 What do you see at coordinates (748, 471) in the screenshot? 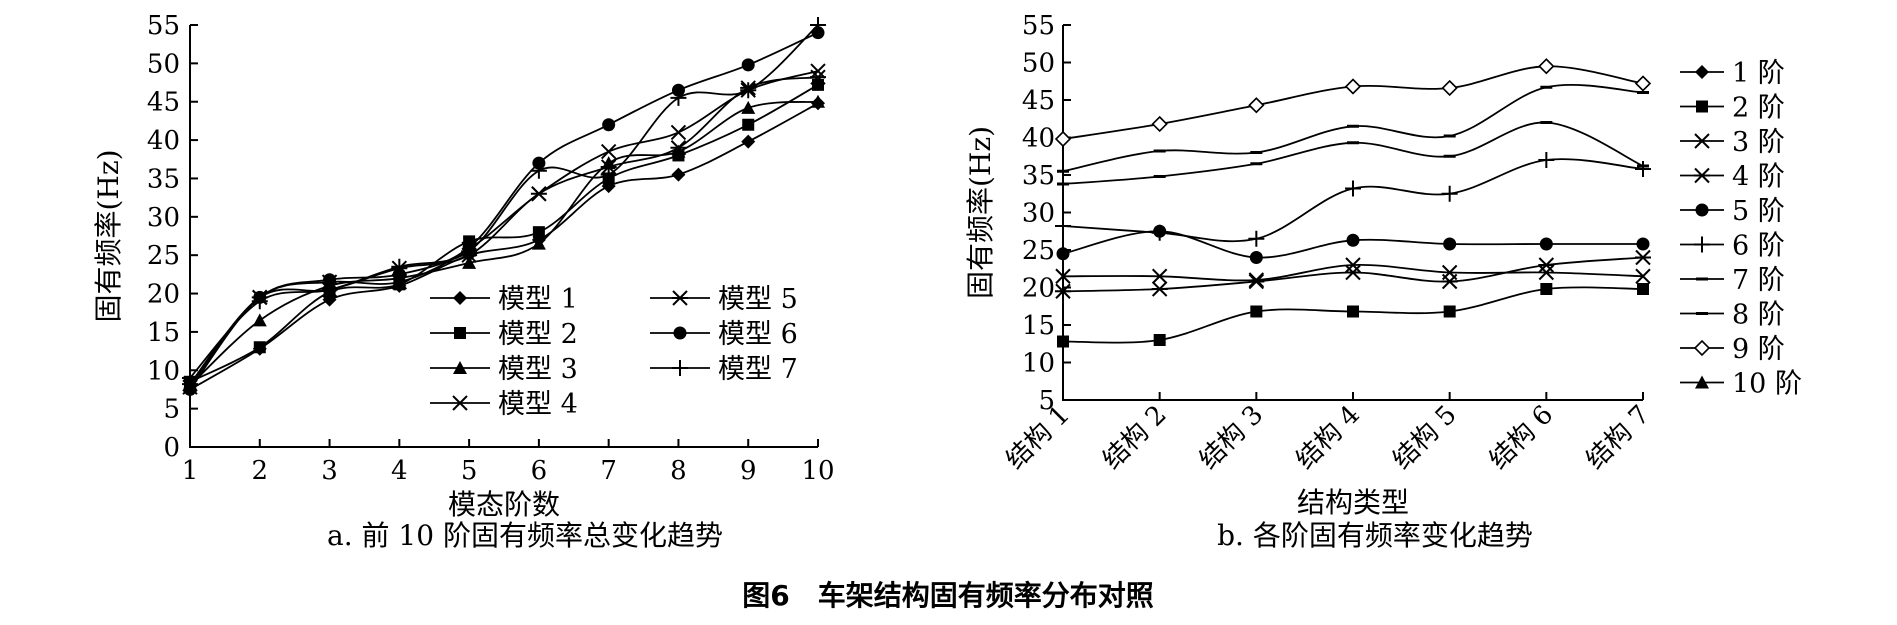
I see `x-tick-label-a: 9` at bounding box center [748, 471].